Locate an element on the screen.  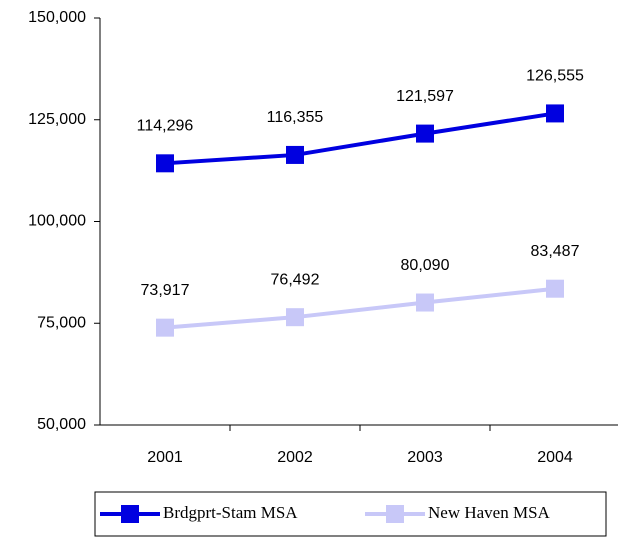
x-tick-label: 2002 is located at coordinates (295, 457).